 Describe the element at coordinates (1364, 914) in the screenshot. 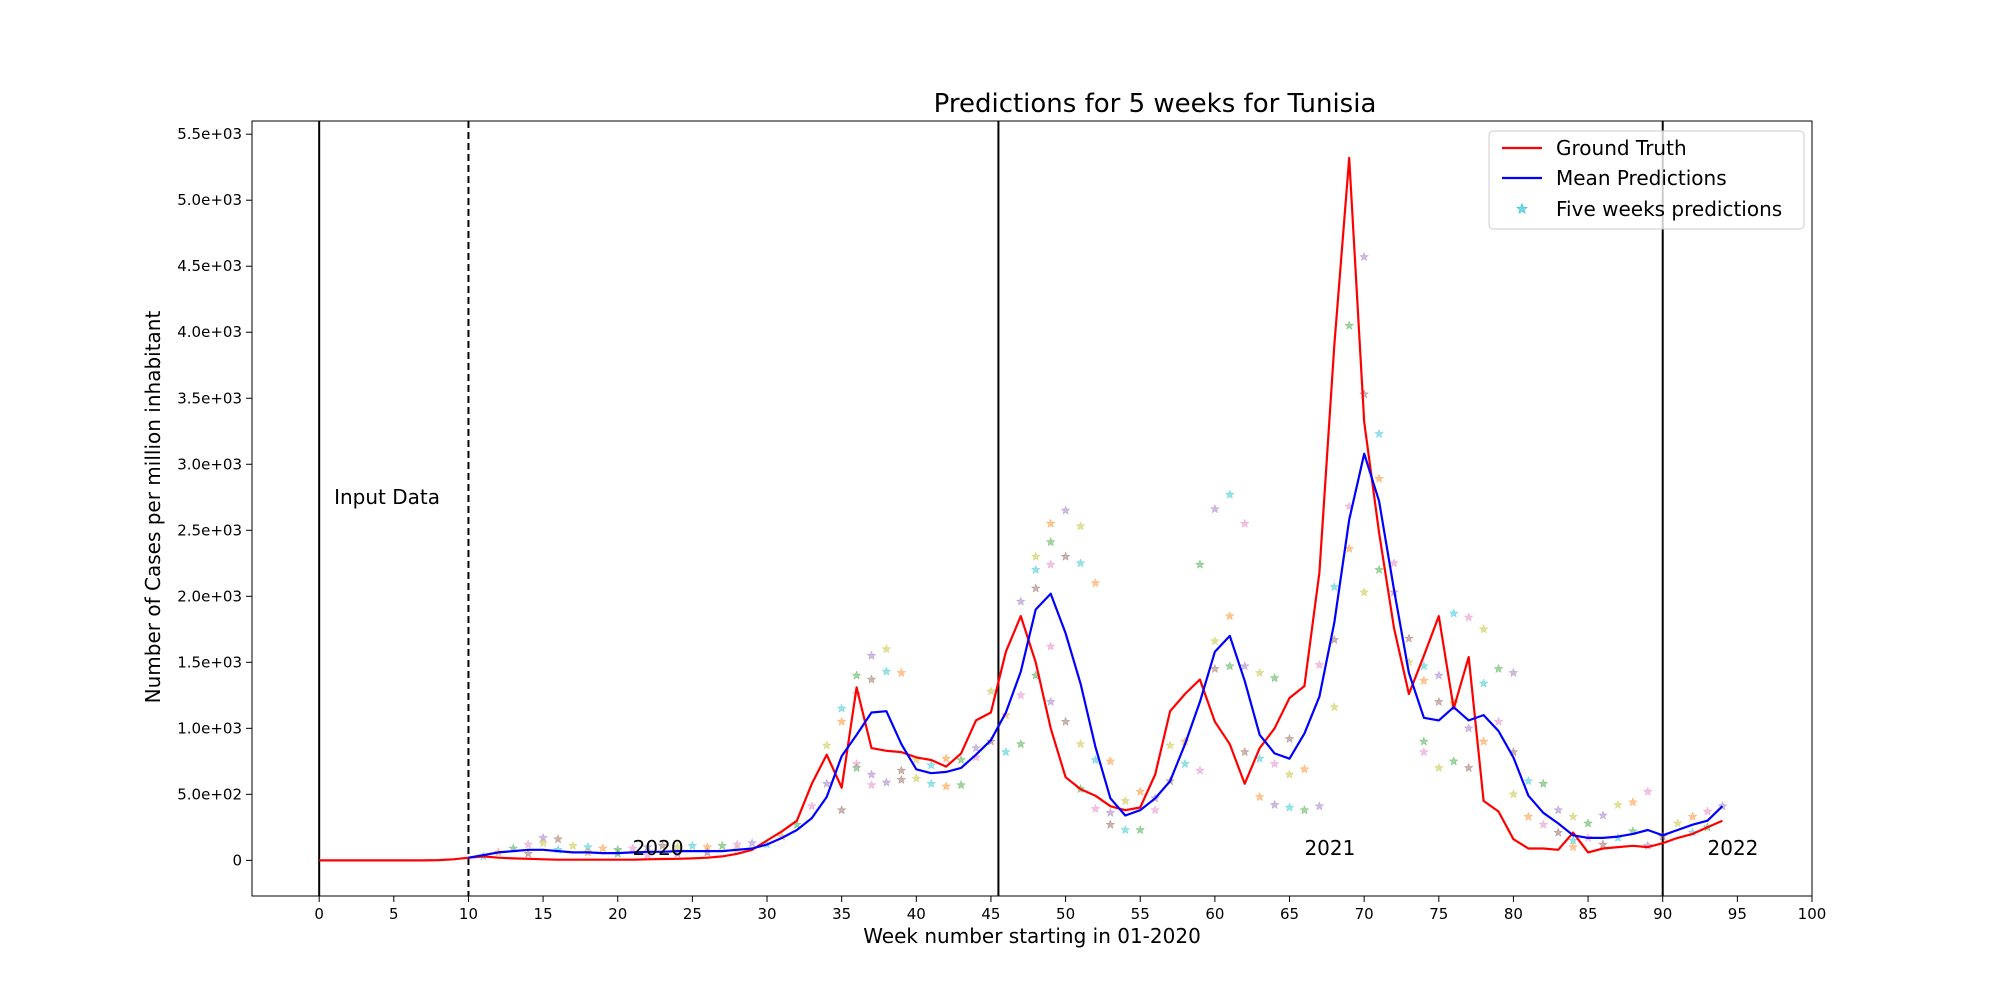

I see `x-tick-label: 70` at that location.